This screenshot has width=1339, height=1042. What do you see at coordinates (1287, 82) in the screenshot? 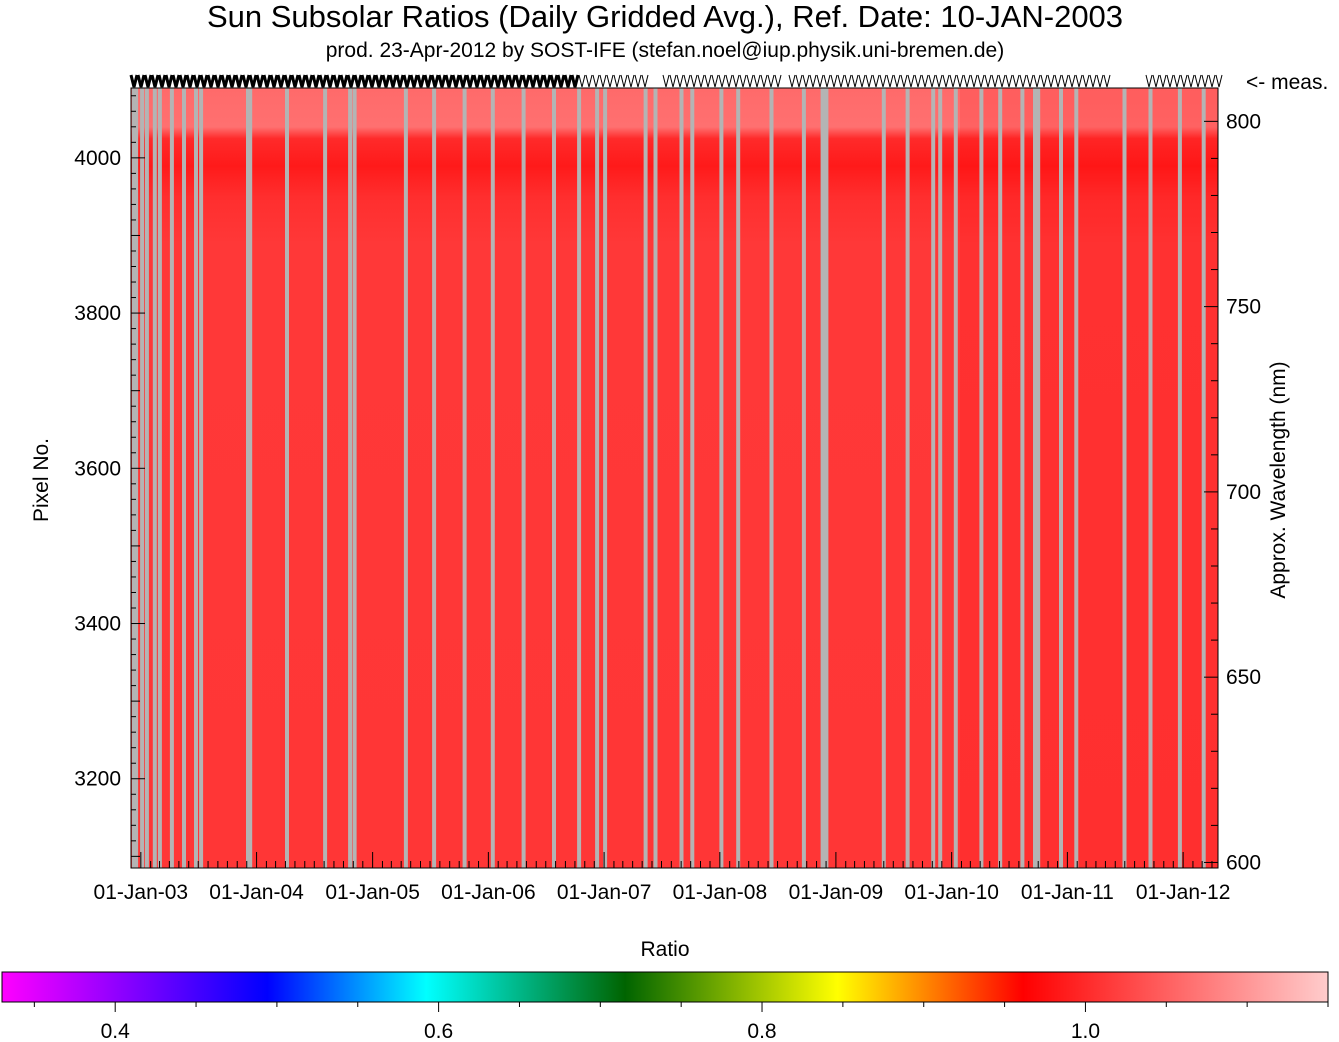
I see `meas-label: <- meas.` at bounding box center [1287, 82].